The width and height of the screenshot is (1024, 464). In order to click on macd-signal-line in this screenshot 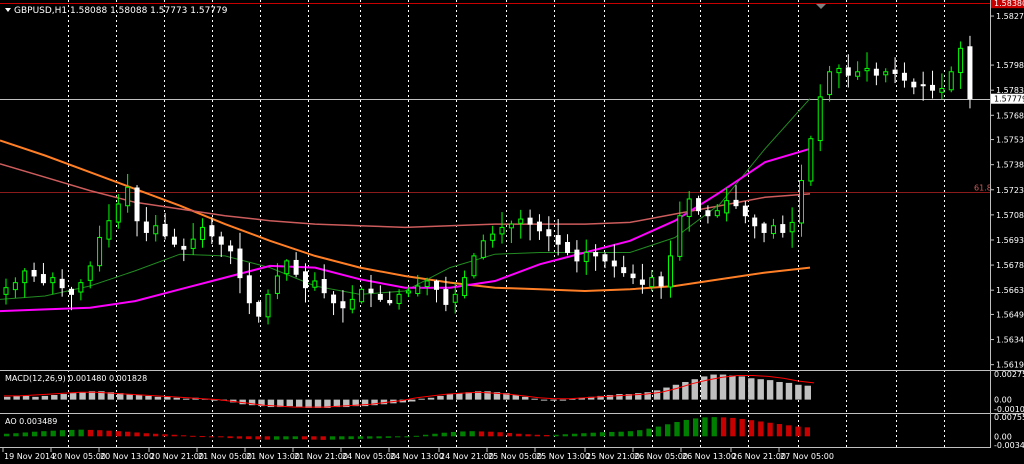, I will do `click(409, 391)`.